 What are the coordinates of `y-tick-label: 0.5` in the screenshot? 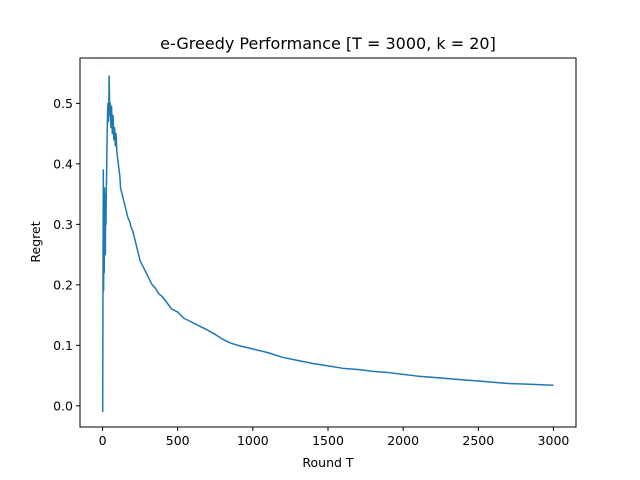 It's located at (63, 103).